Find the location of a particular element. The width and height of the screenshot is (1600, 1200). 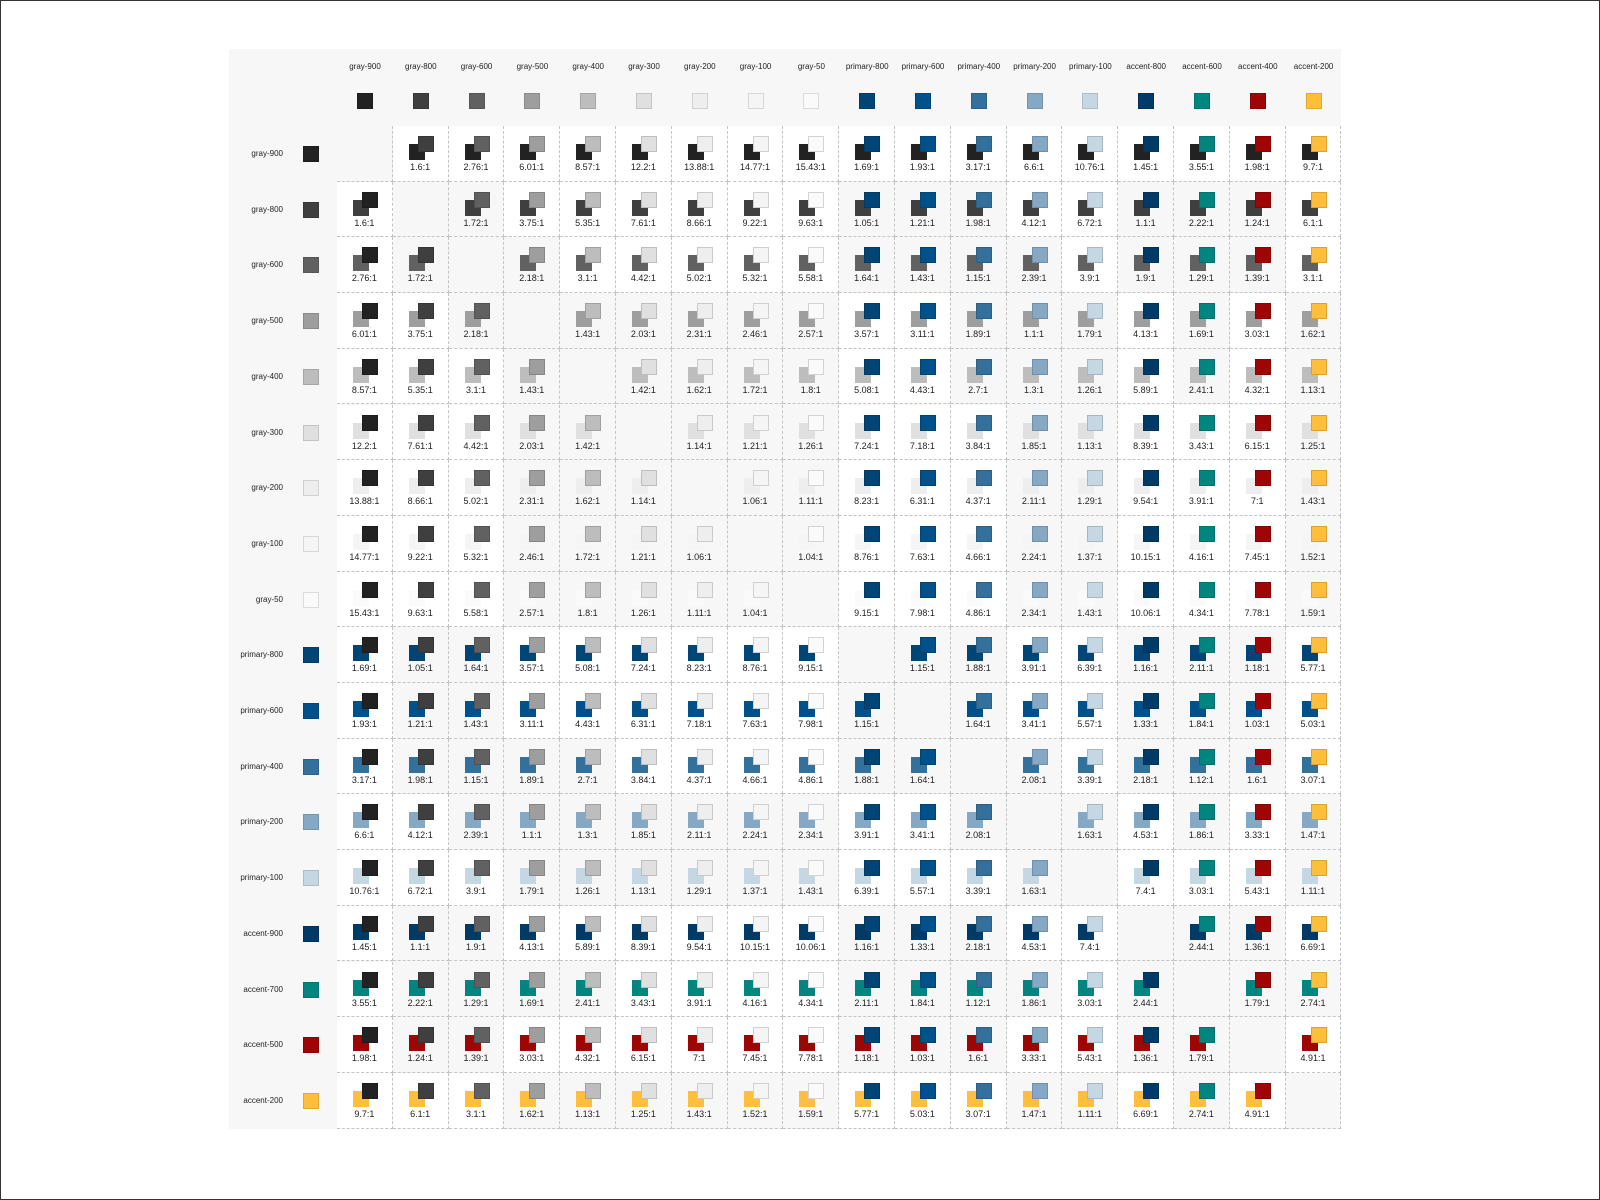

contrast-ratio: 2.11:1 is located at coordinates (699, 835).